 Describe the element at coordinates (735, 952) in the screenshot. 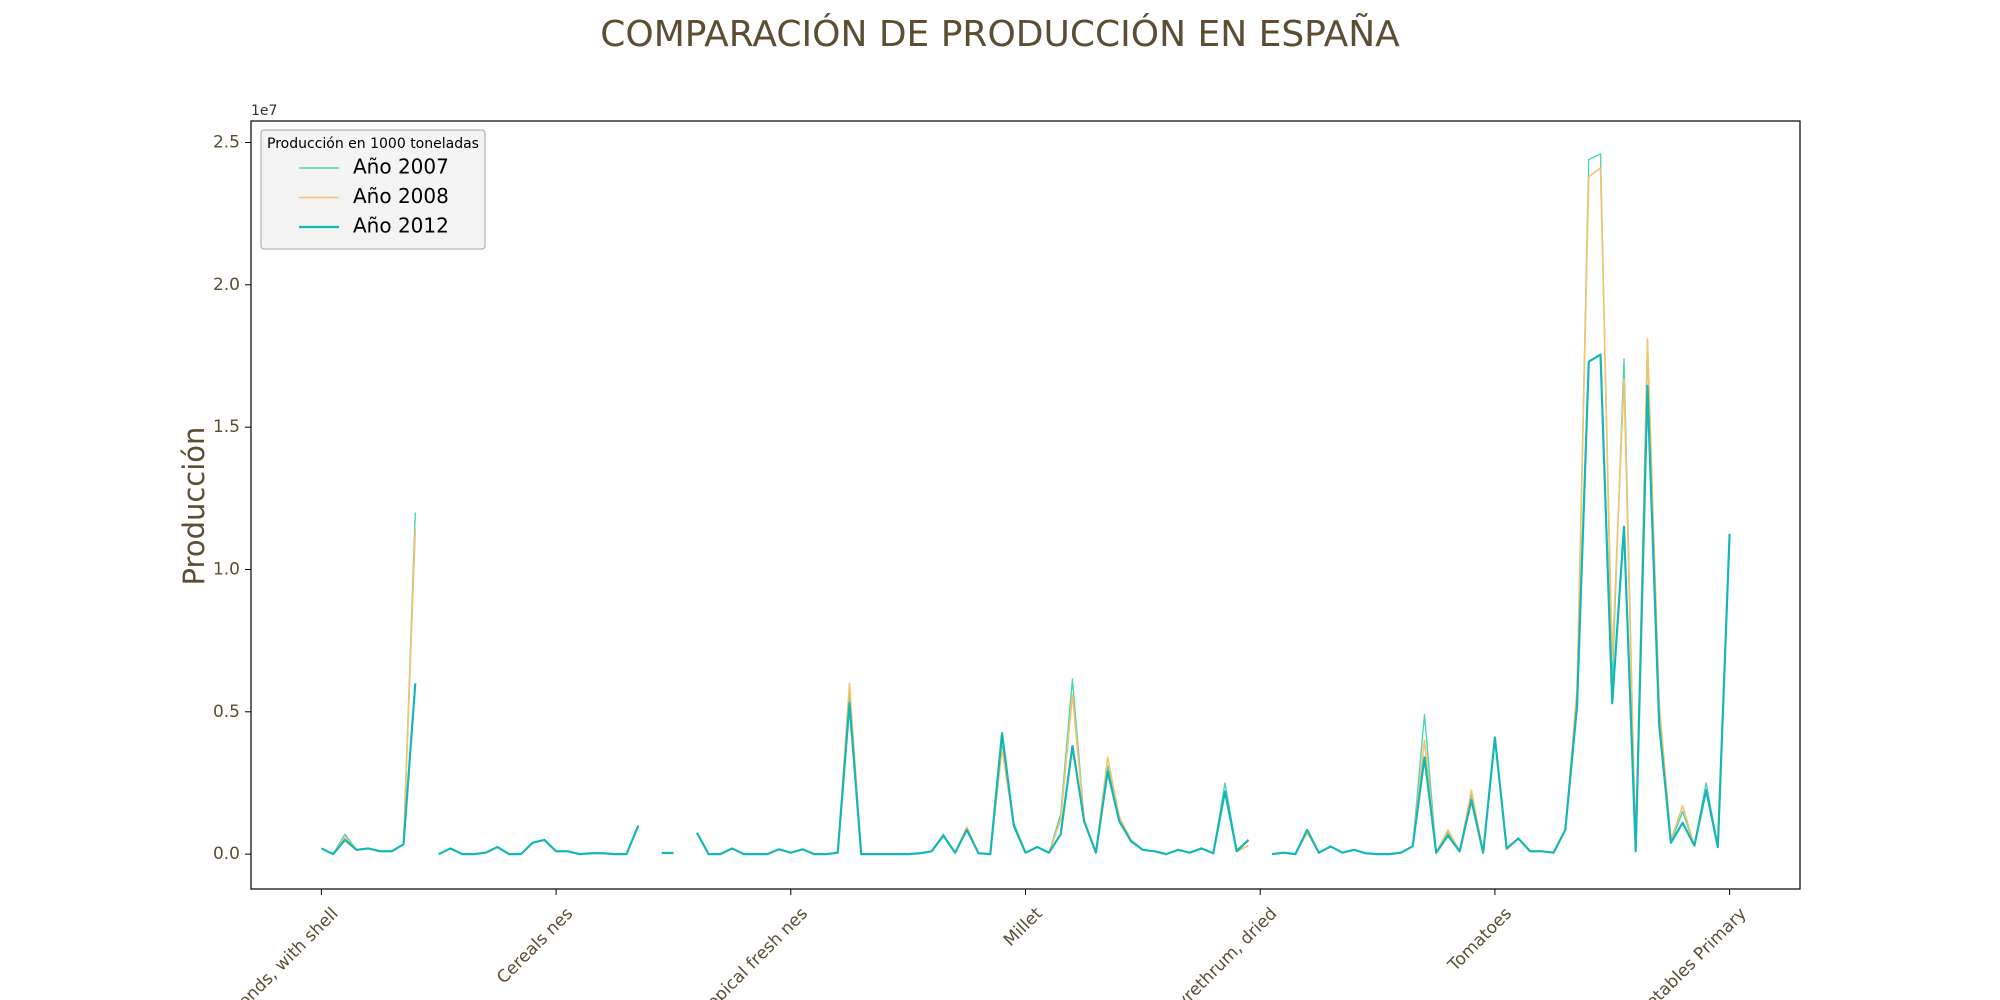

I see `x-tick-label: Fruit, tropical fresh nes` at that location.